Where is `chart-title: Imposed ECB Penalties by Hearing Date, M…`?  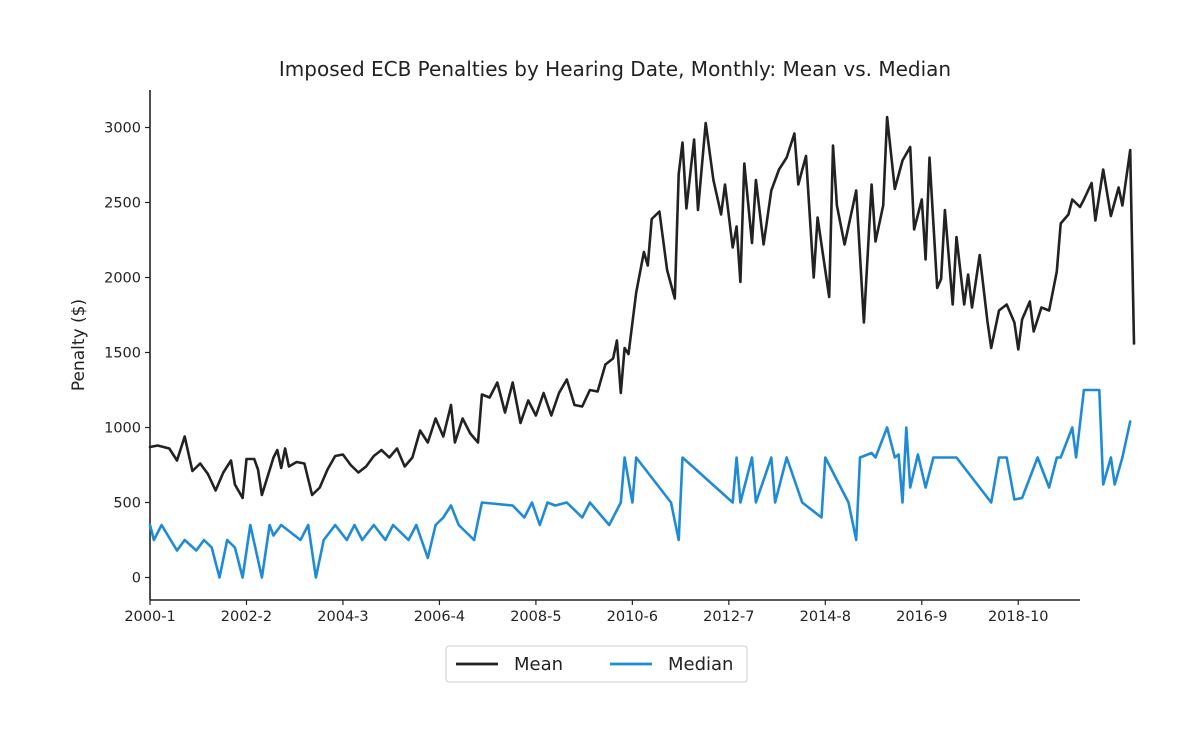 chart-title: Imposed ECB Penalties by Hearing Date, M… is located at coordinates (615, 69).